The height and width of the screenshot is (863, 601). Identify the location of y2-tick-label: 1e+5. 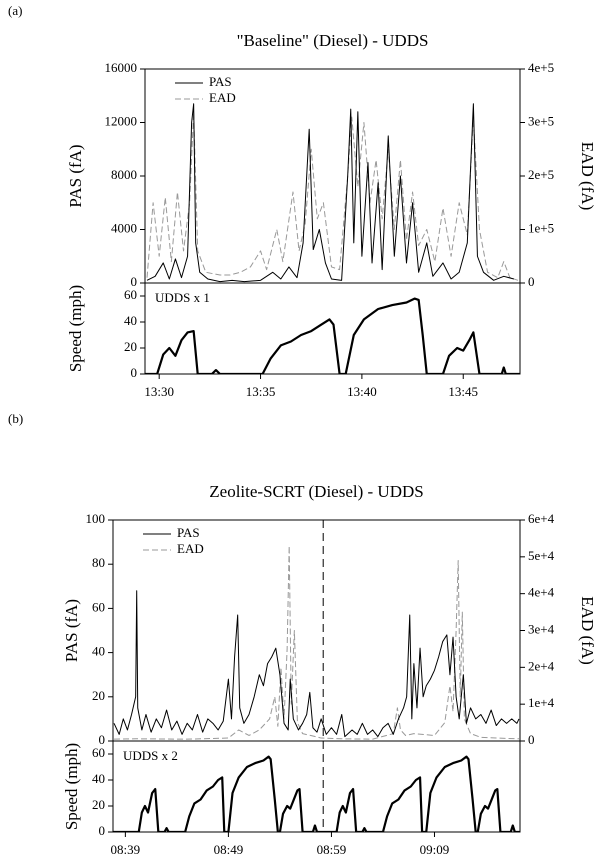
(541, 227).